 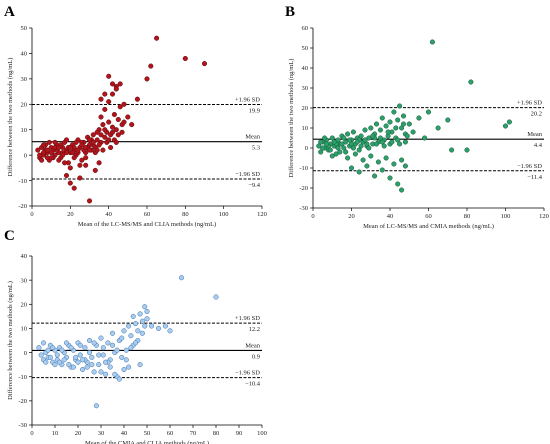 I want to click on y-tick-label: 30, so click(x=305, y=88).